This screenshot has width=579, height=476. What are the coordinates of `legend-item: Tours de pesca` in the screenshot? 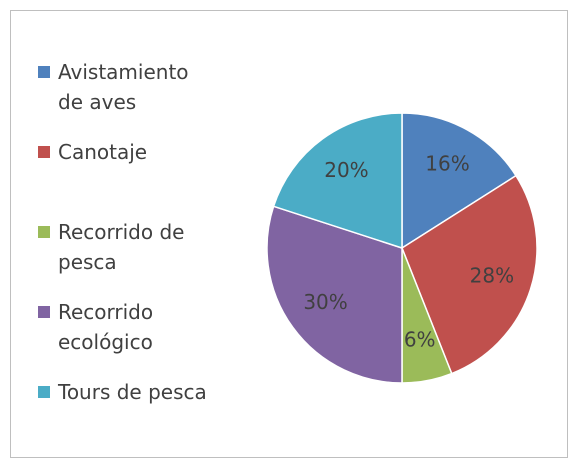 It's located at (123, 417).